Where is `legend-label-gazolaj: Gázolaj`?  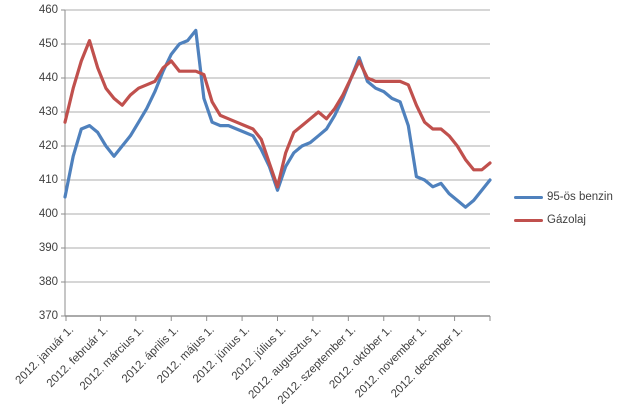
legend-label-gazolaj: Gázolaj is located at coordinates (566, 220).